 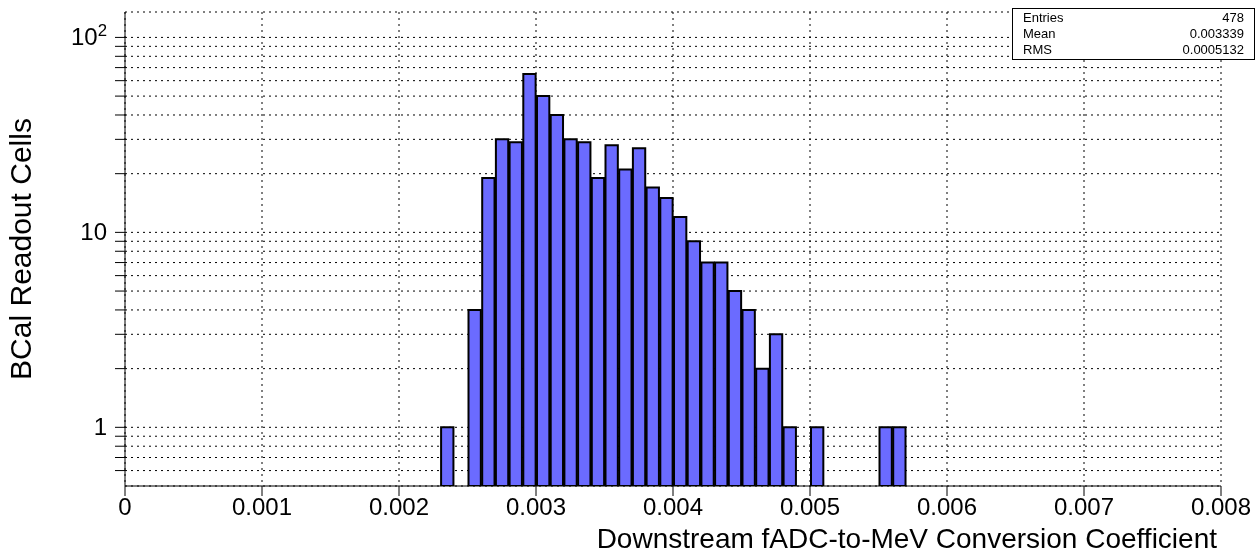 I want to click on y-axis-title: BCal Readout Cells, so click(x=20, y=249).